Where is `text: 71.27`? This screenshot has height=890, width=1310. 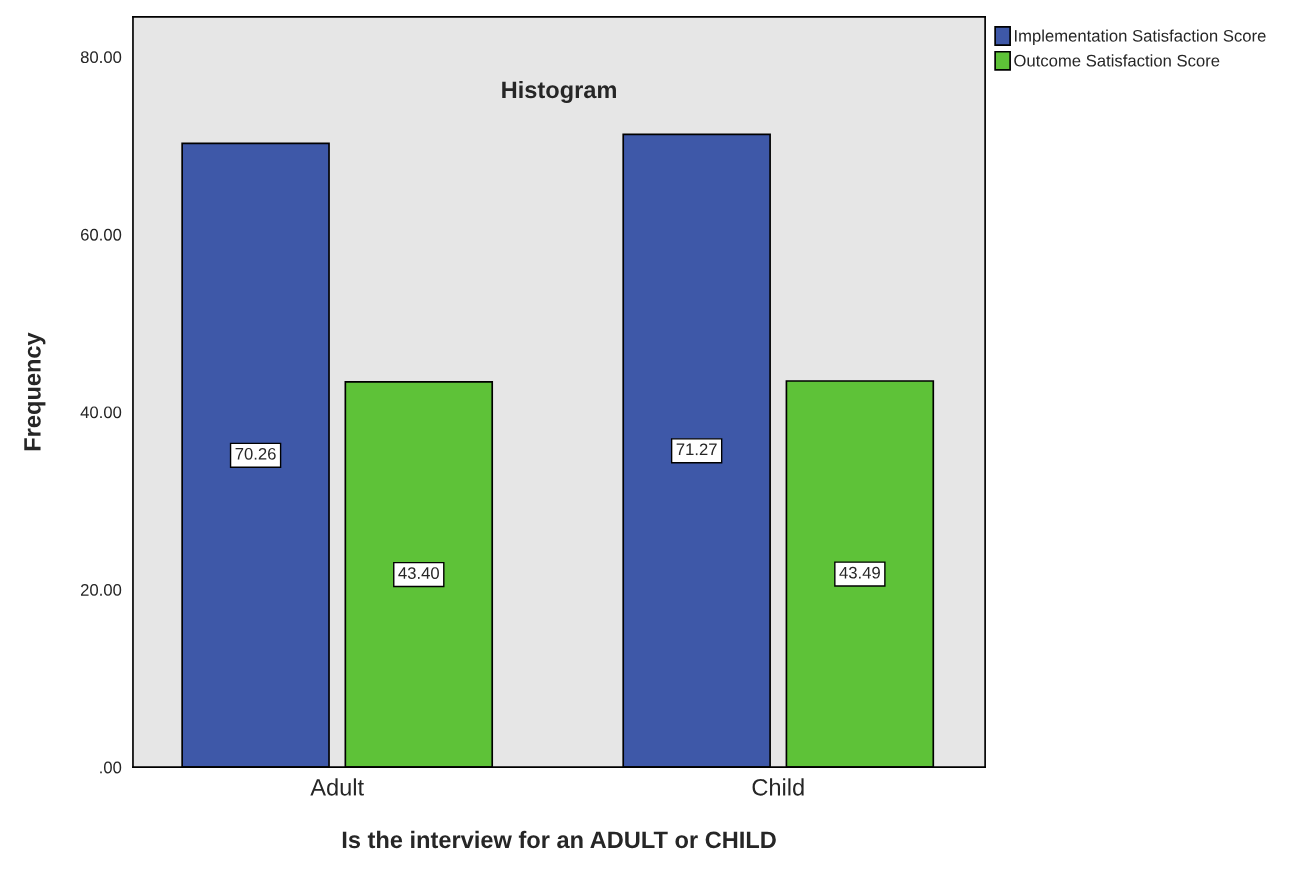
text: 71.27 is located at coordinates (696, 449).